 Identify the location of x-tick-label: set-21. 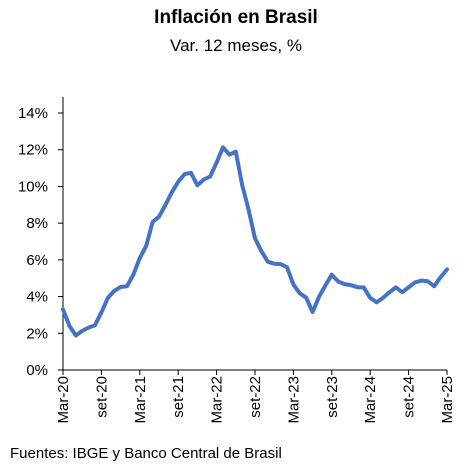
(178, 397).